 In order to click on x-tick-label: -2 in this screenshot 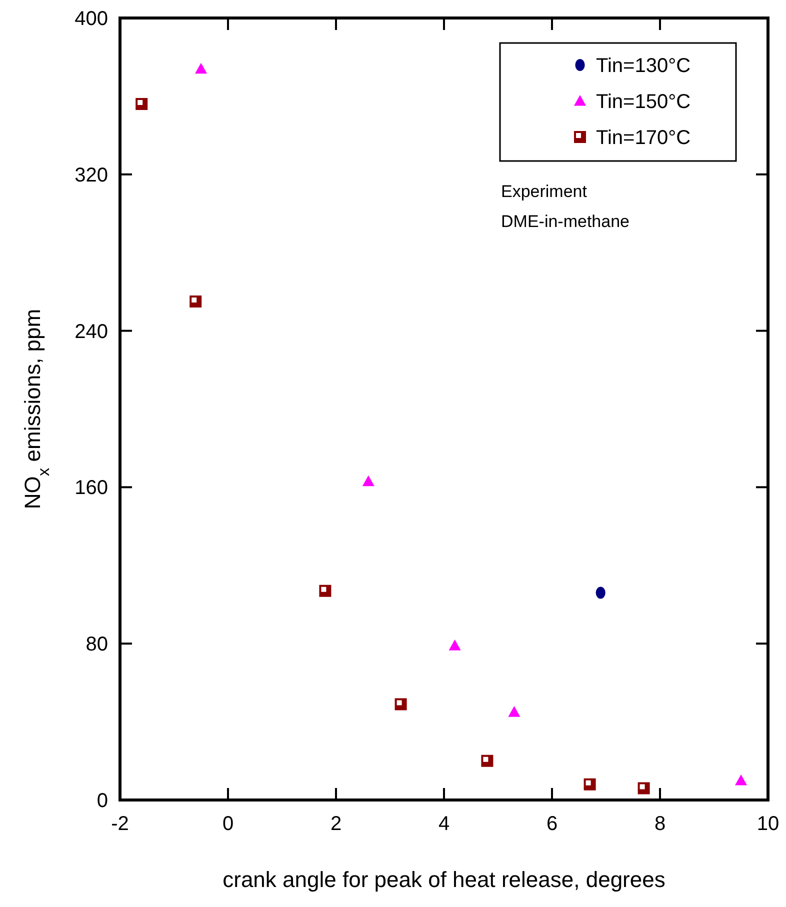, I will do `click(120, 824)`.